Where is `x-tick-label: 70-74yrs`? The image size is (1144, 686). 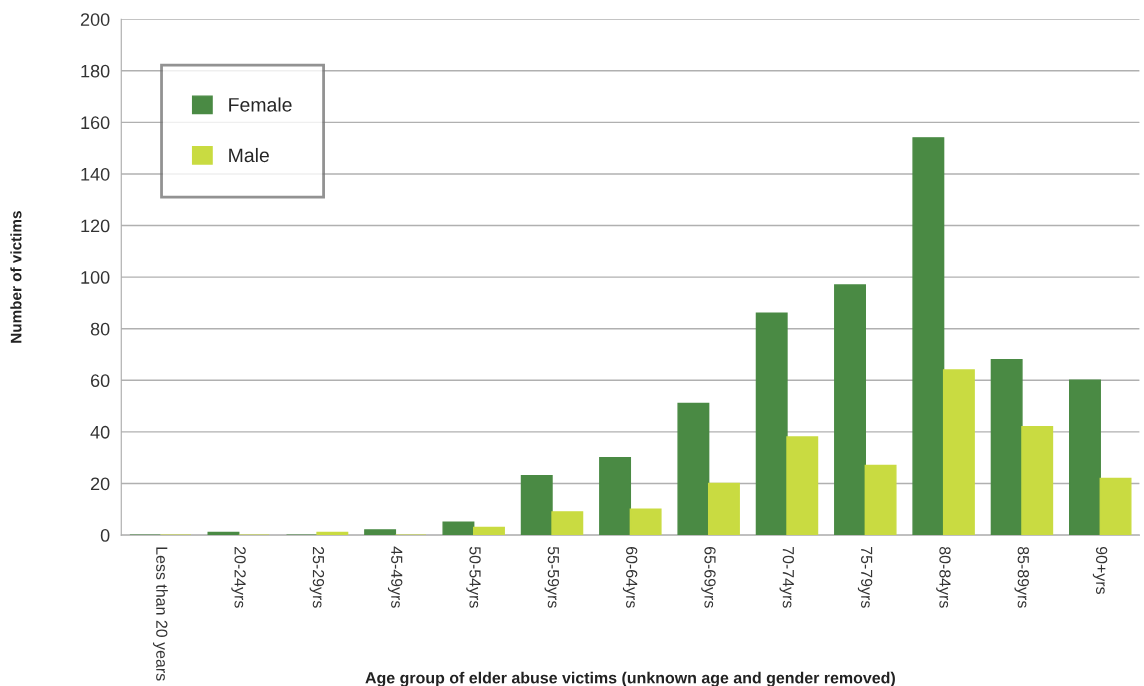 x-tick-label: 70-74yrs is located at coordinates (787, 577).